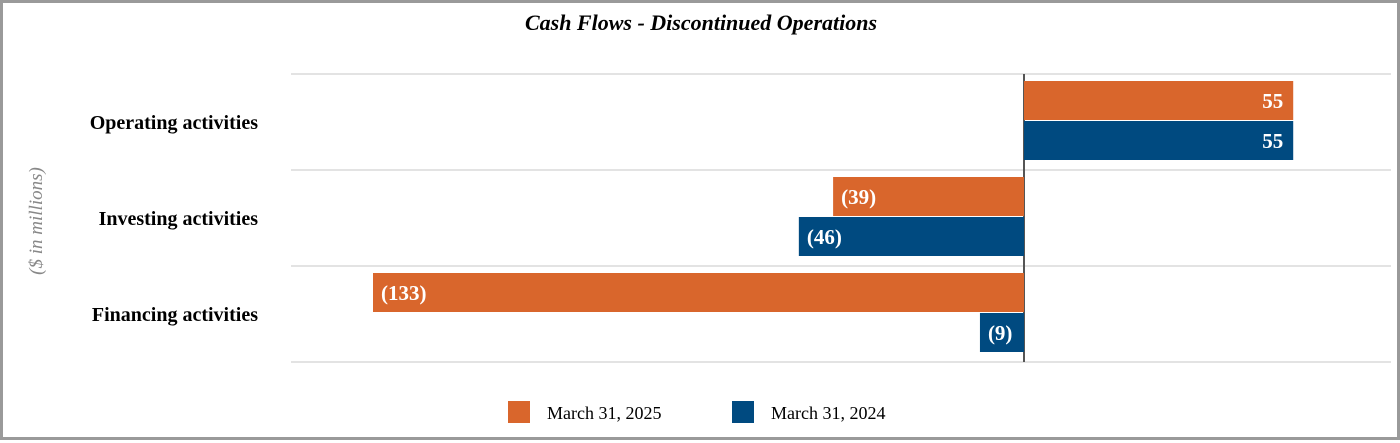 This screenshot has width=1400, height=443. I want to click on data-label-operating-activities-march-31-2024: 55, so click(1272, 141).